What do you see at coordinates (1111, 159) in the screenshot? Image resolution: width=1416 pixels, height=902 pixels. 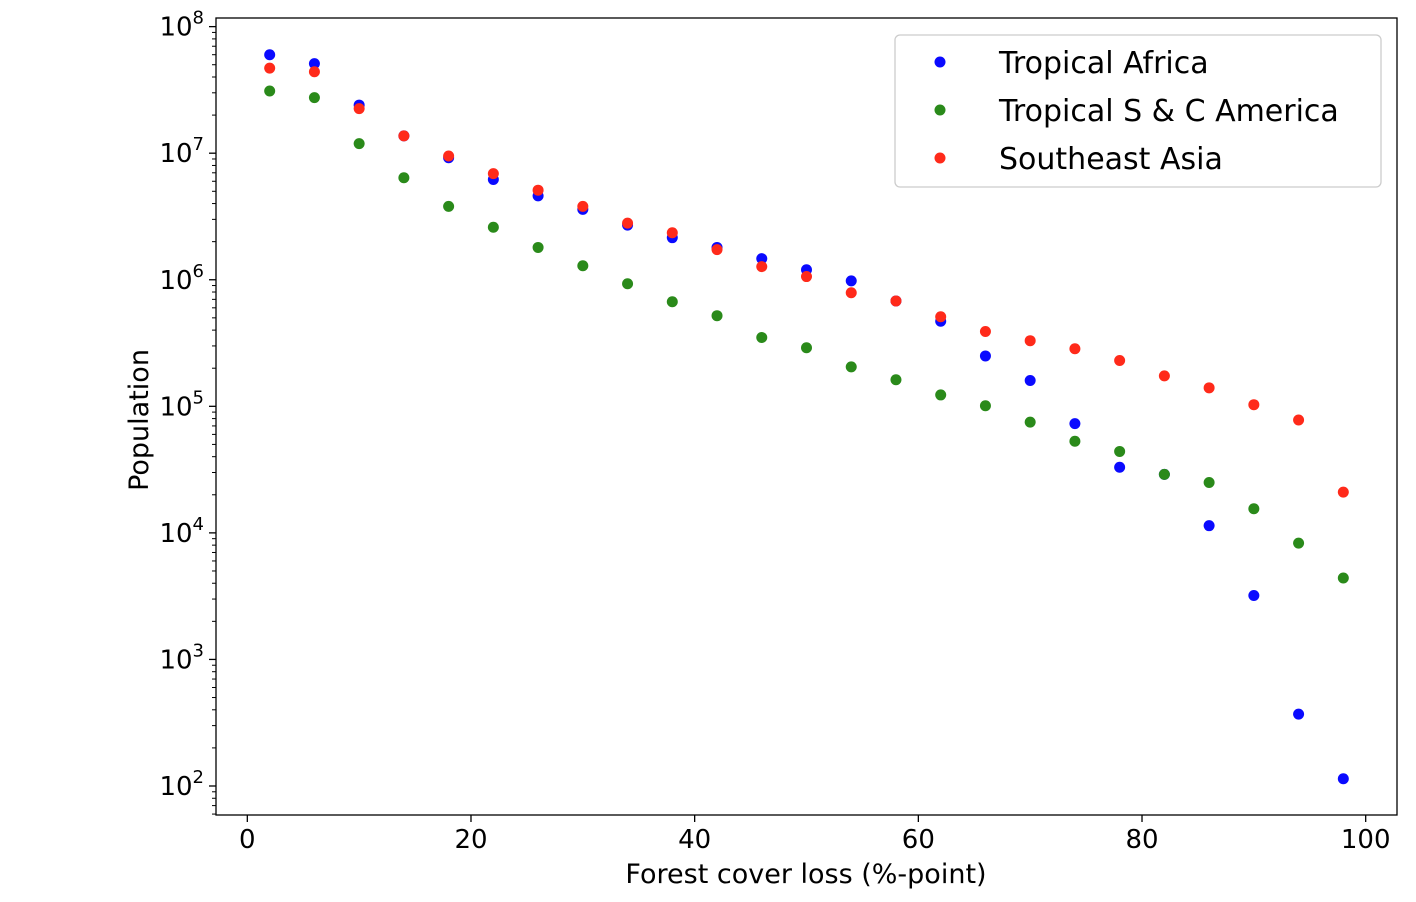 I see `legend-label: Southeast Asia` at bounding box center [1111, 159].